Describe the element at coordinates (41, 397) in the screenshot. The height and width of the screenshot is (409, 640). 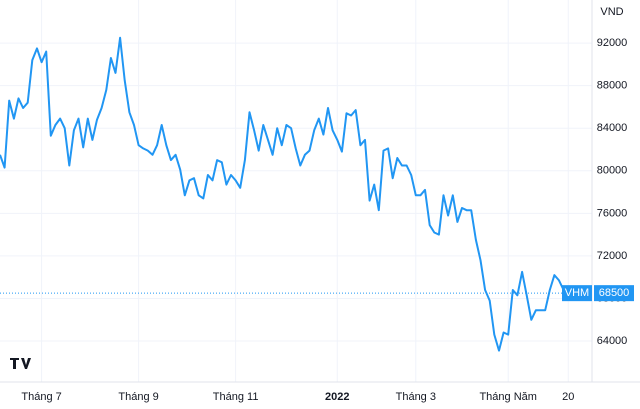
I see `x-tick-label: Tháng 7` at that location.